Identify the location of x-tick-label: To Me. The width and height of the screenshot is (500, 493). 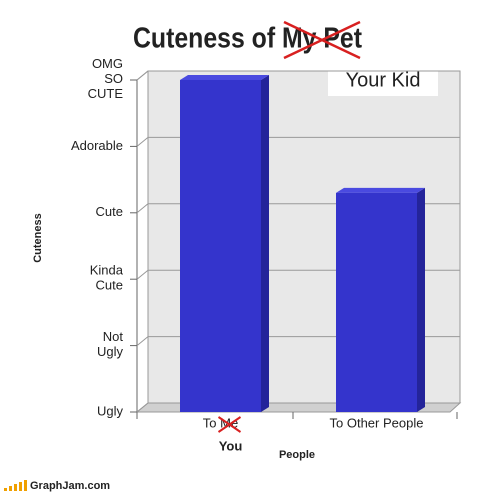
(220, 422).